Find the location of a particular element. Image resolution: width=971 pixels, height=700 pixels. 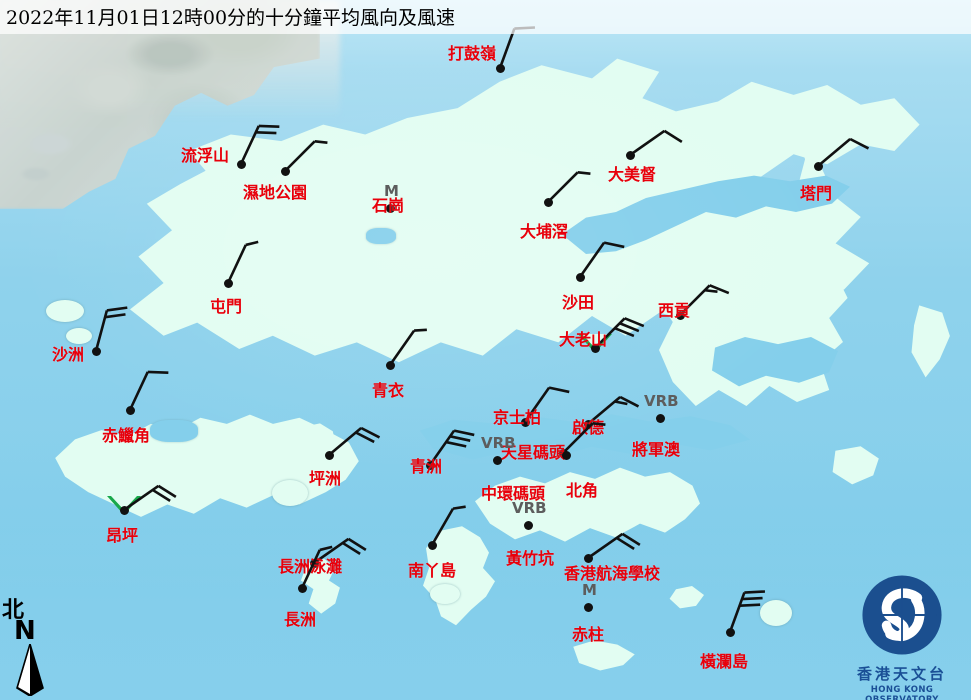

landmass-islet-d is located at coordinates (79, 336).